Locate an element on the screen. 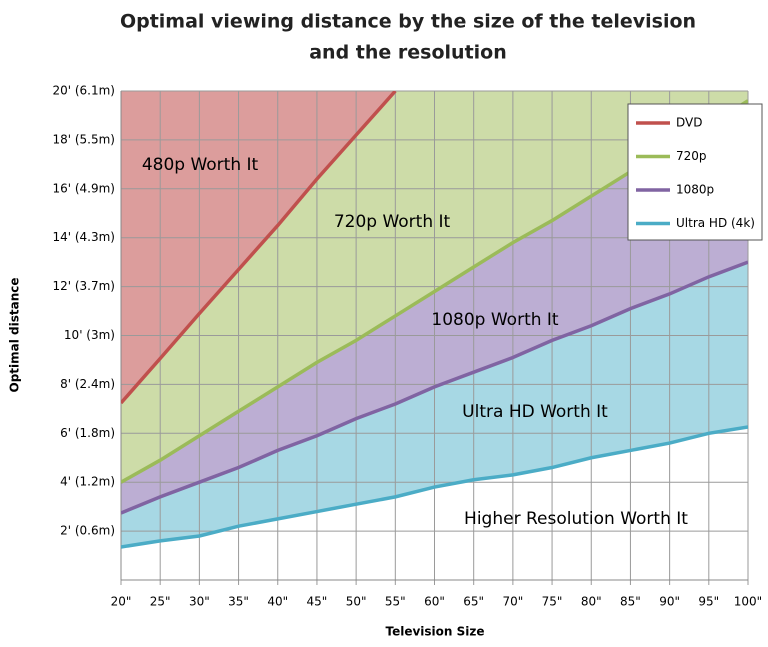 The image size is (768, 647). x-tick-label: 50" is located at coordinates (356, 602).